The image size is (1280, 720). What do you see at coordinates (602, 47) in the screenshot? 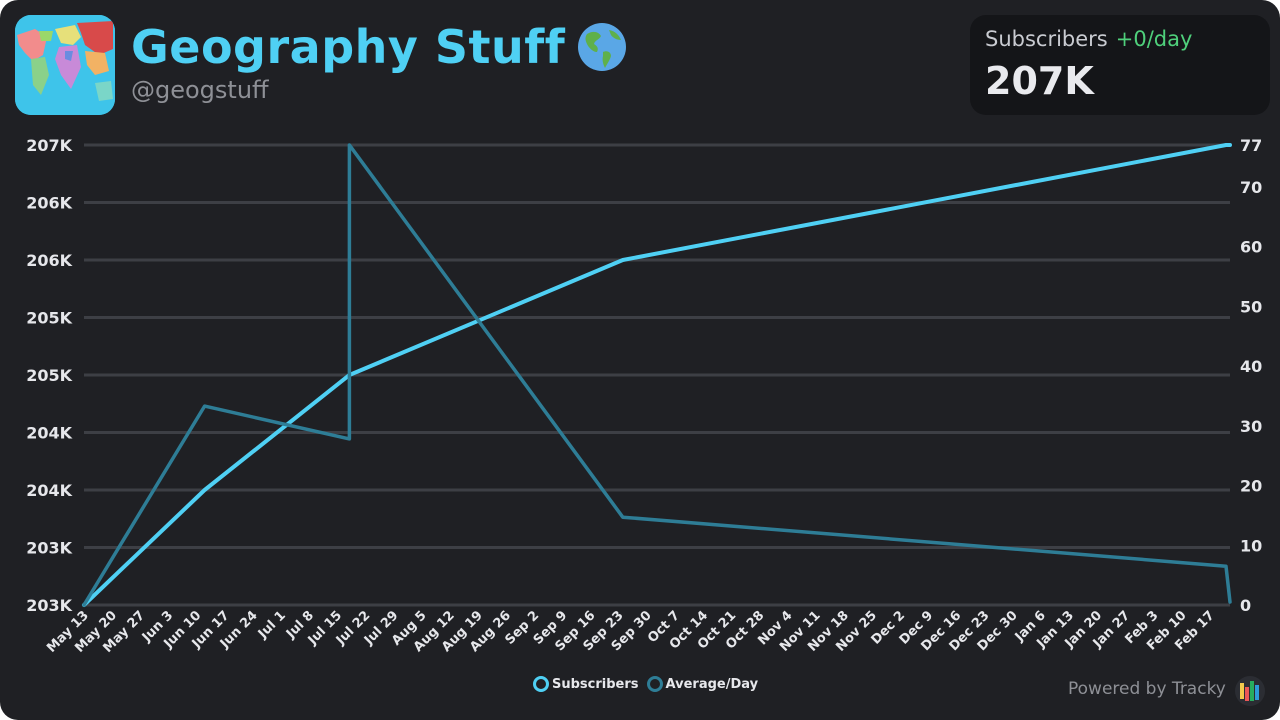
I see `globe-americas-icon` at bounding box center [602, 47].